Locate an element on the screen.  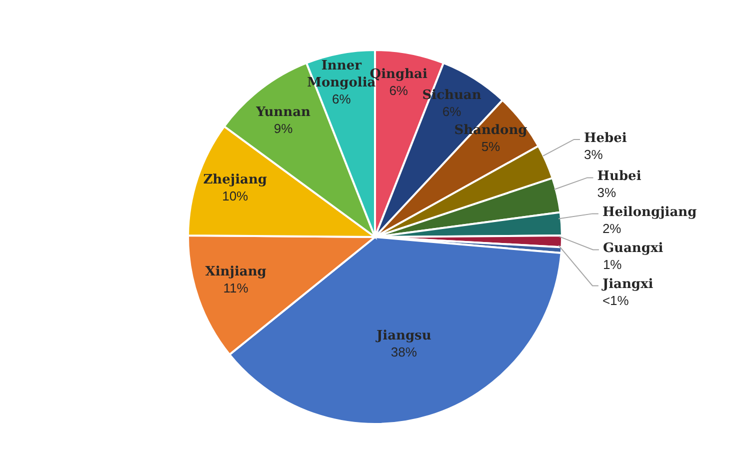
data-label: 1% is located at coordinates (612, 264).